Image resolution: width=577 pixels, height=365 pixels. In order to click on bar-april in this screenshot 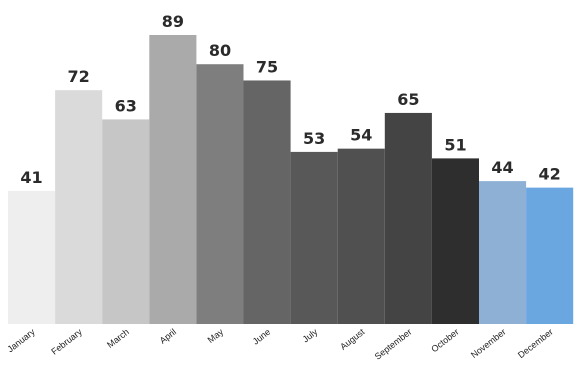, I will do `click(173, 179)`.